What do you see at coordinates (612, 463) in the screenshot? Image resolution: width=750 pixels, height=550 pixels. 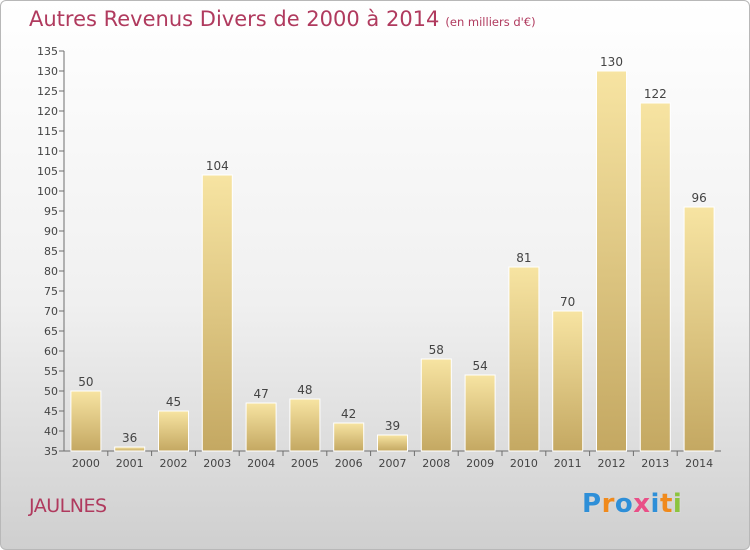 I see `x-tick-label: 2012` at bounding box center [612, 463].